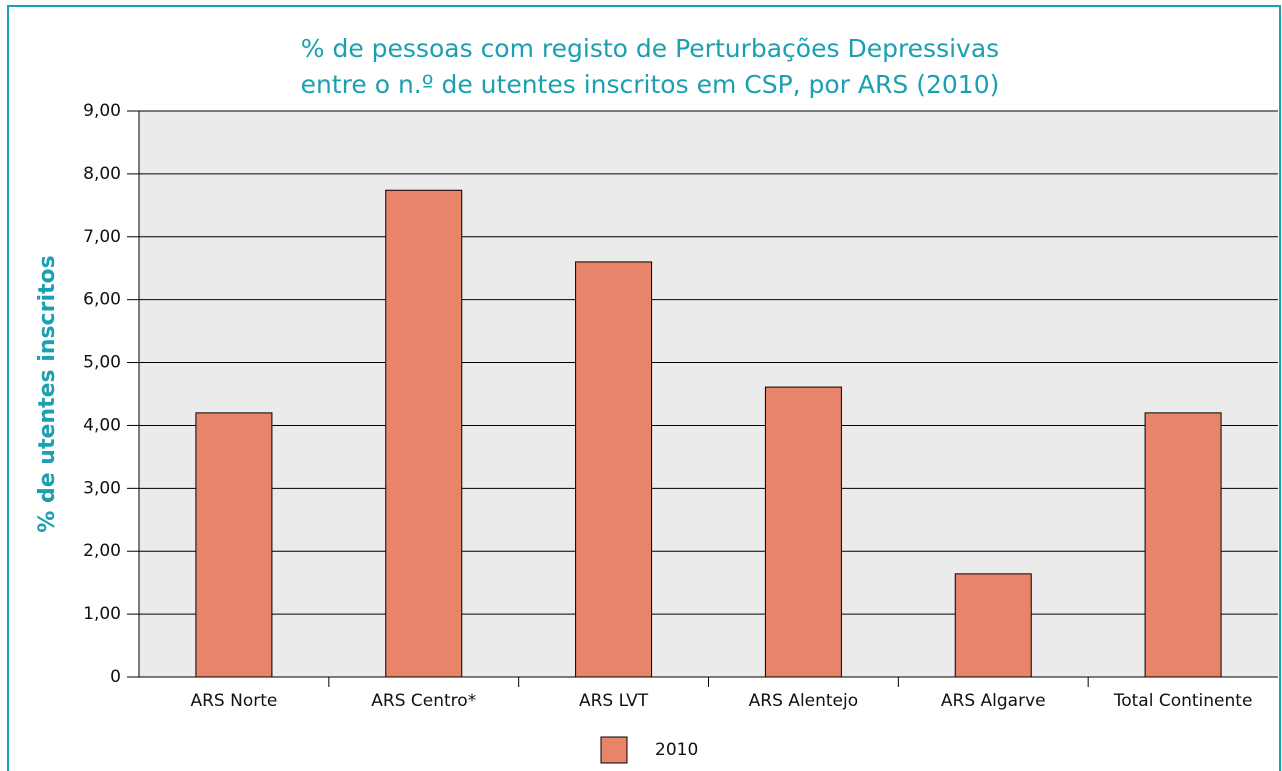 This screenshot has width=1282, height=771. Describe the element at coordinates (47, 393) in the screenshot. I see `y-axis-label: % de utentes inscritos` at that location.